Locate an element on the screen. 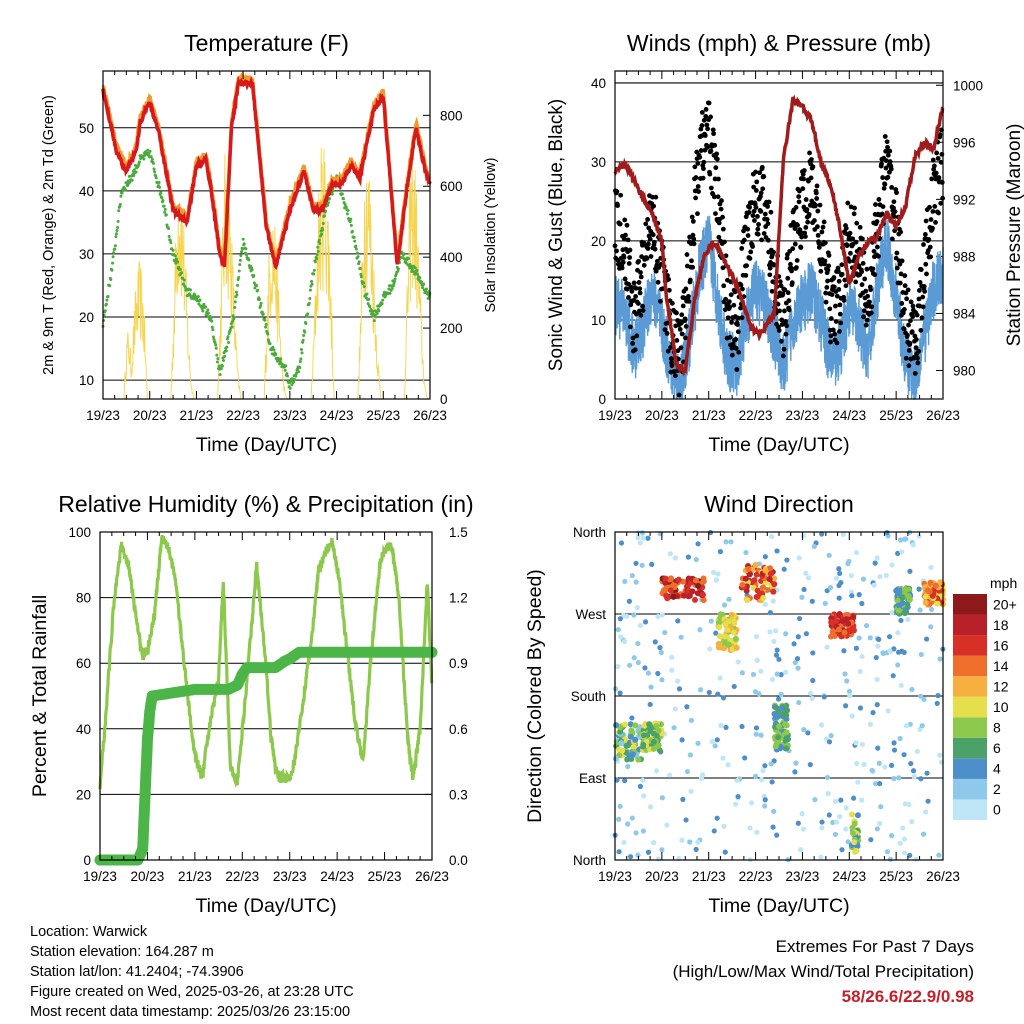 Image resolution: width=1024 pixels, height=1024 pixels. y-tick-label: 10 is located at coordinates (598, 320).